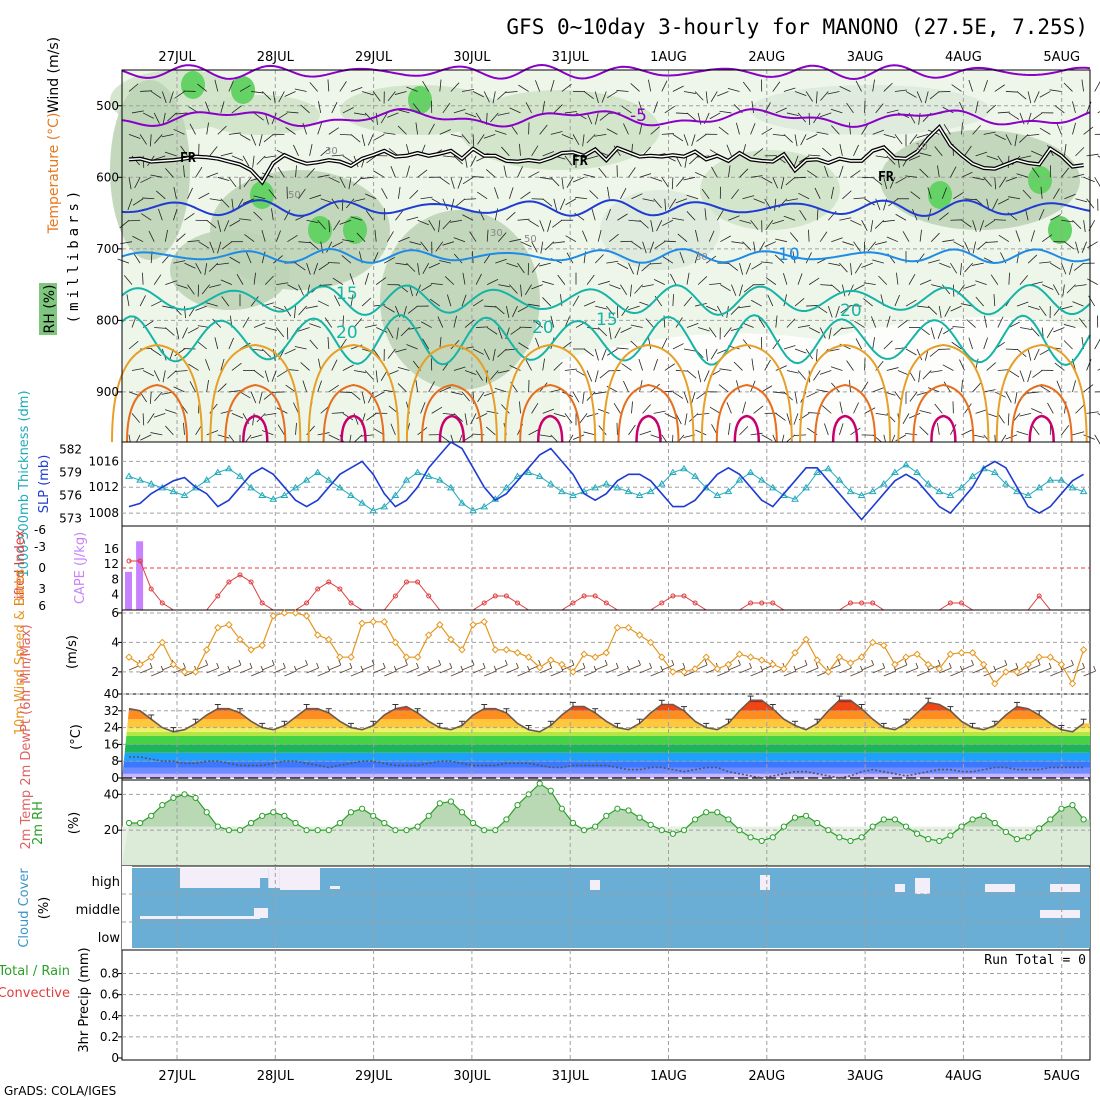 The height and width of the screenshot is (1100, 1100). I want to click on rh-blob, so click(230, 270).